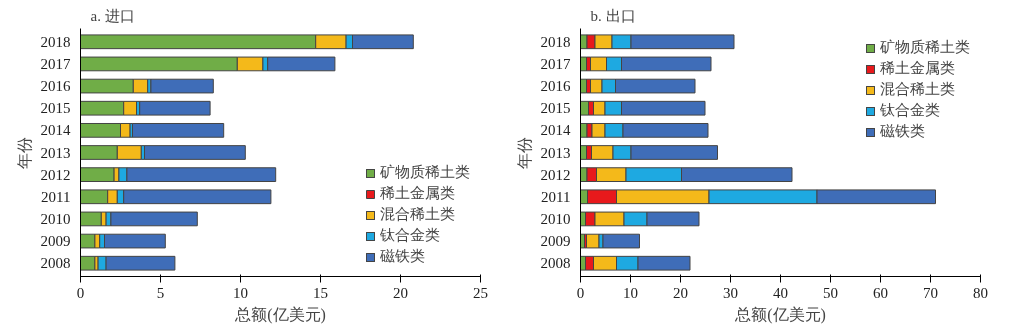 Image resolution: width=1009 pixels, height=329 pixels. Describe the element at coordinates (320, 292) in the screenshot. I see `x-tick-label: 15` at that location.